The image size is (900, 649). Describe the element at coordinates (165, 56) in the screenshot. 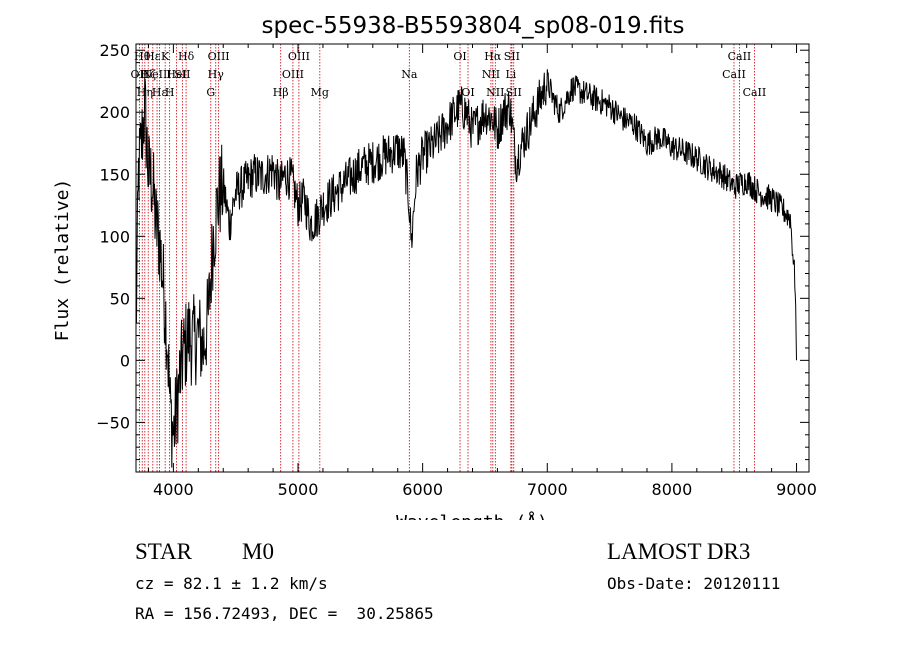

I see `line-label: K` at that location.